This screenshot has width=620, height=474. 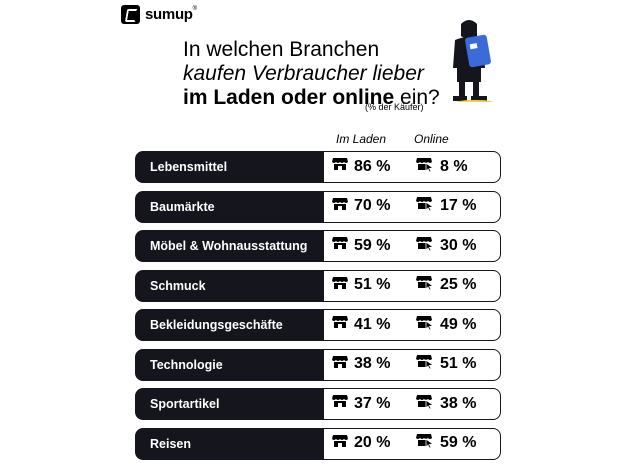 What do you see at coordinates (303, 73) in the screenshot?
I see `headline-line-2: kaufen Verbraucher lieber` at bounding box center [303, 73].